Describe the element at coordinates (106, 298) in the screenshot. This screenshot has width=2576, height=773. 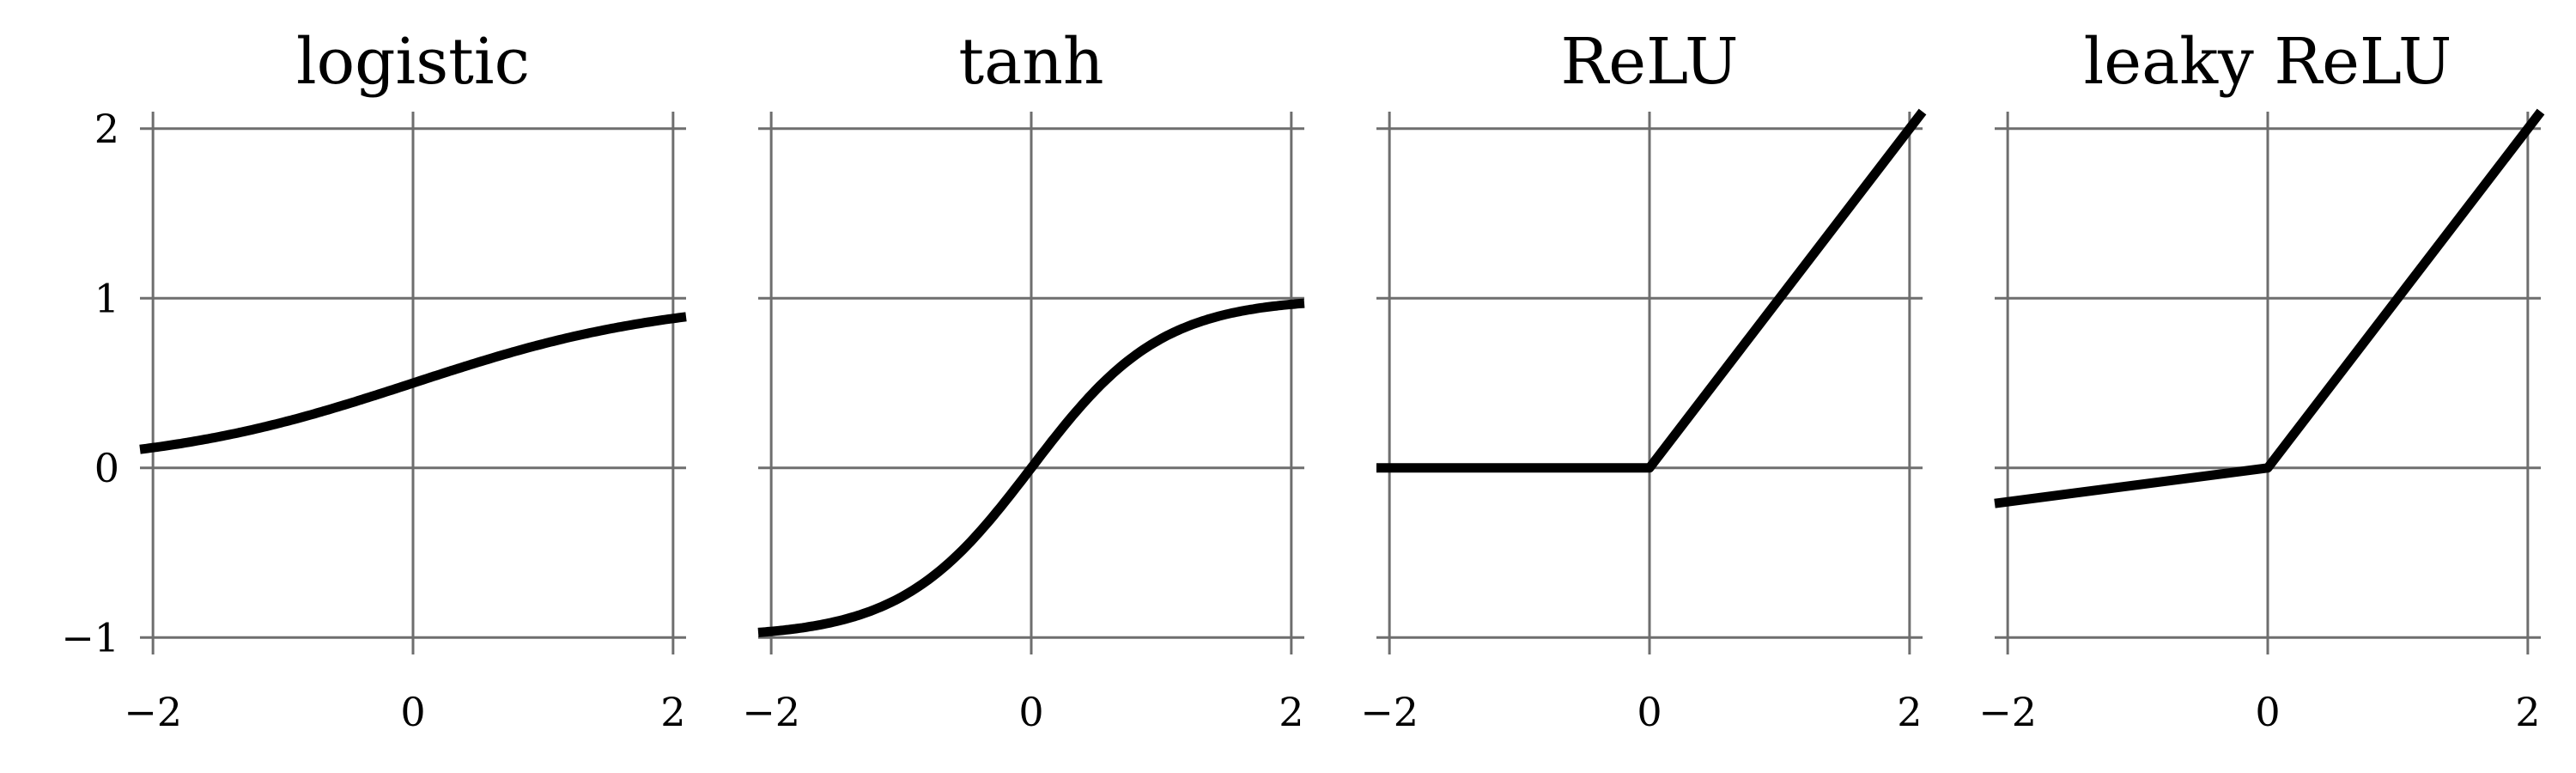
I see `y-tick-label: 1` at that location.